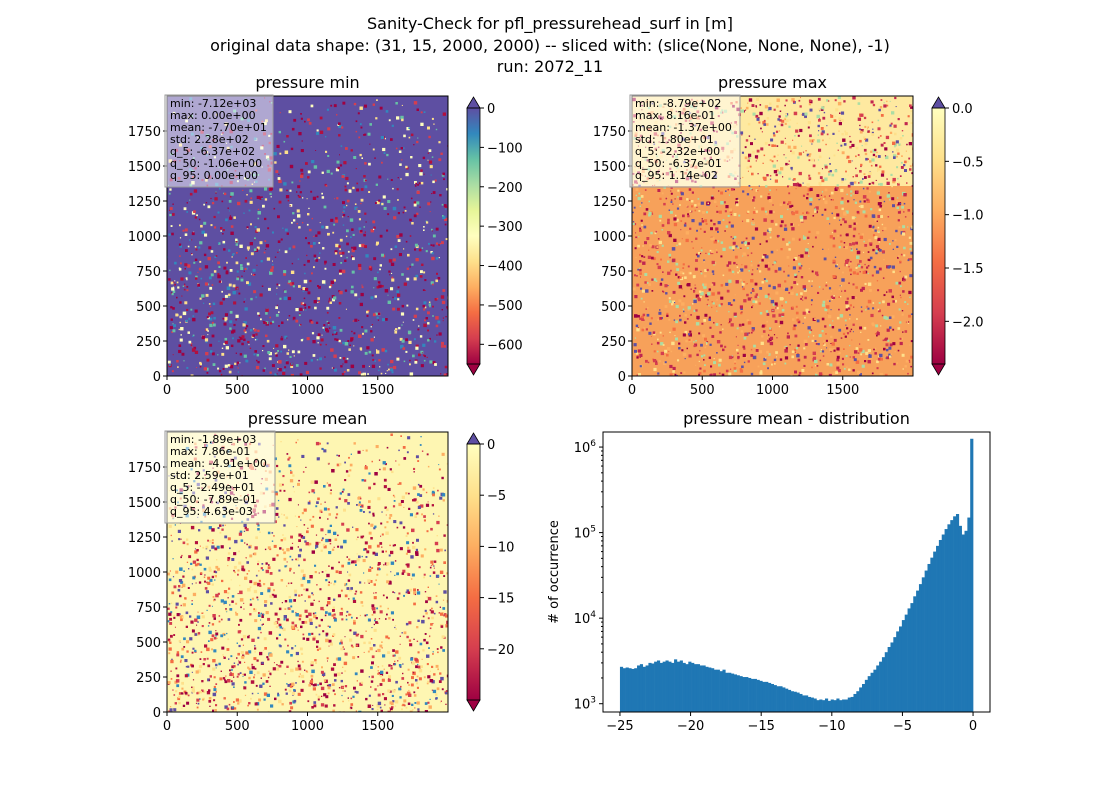 This screenshot has height=800, width=1100. Describe the element at coordinates (505, 148) in the screenshot. I see `colorbar-tick-label: −100` at that location.